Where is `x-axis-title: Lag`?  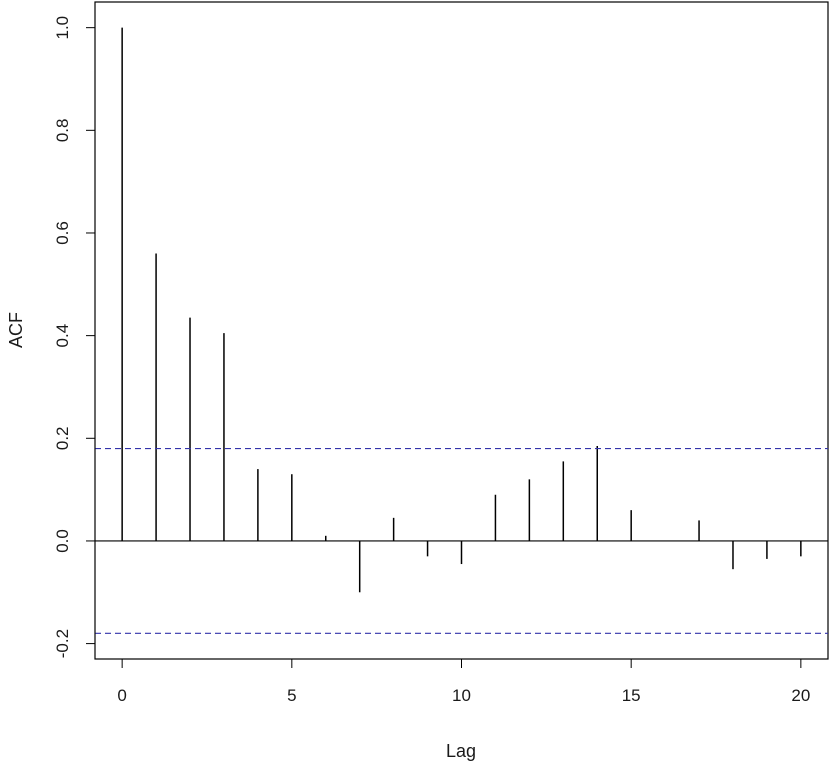 x-axis-title: Lag is located at coordinates (461, 751).